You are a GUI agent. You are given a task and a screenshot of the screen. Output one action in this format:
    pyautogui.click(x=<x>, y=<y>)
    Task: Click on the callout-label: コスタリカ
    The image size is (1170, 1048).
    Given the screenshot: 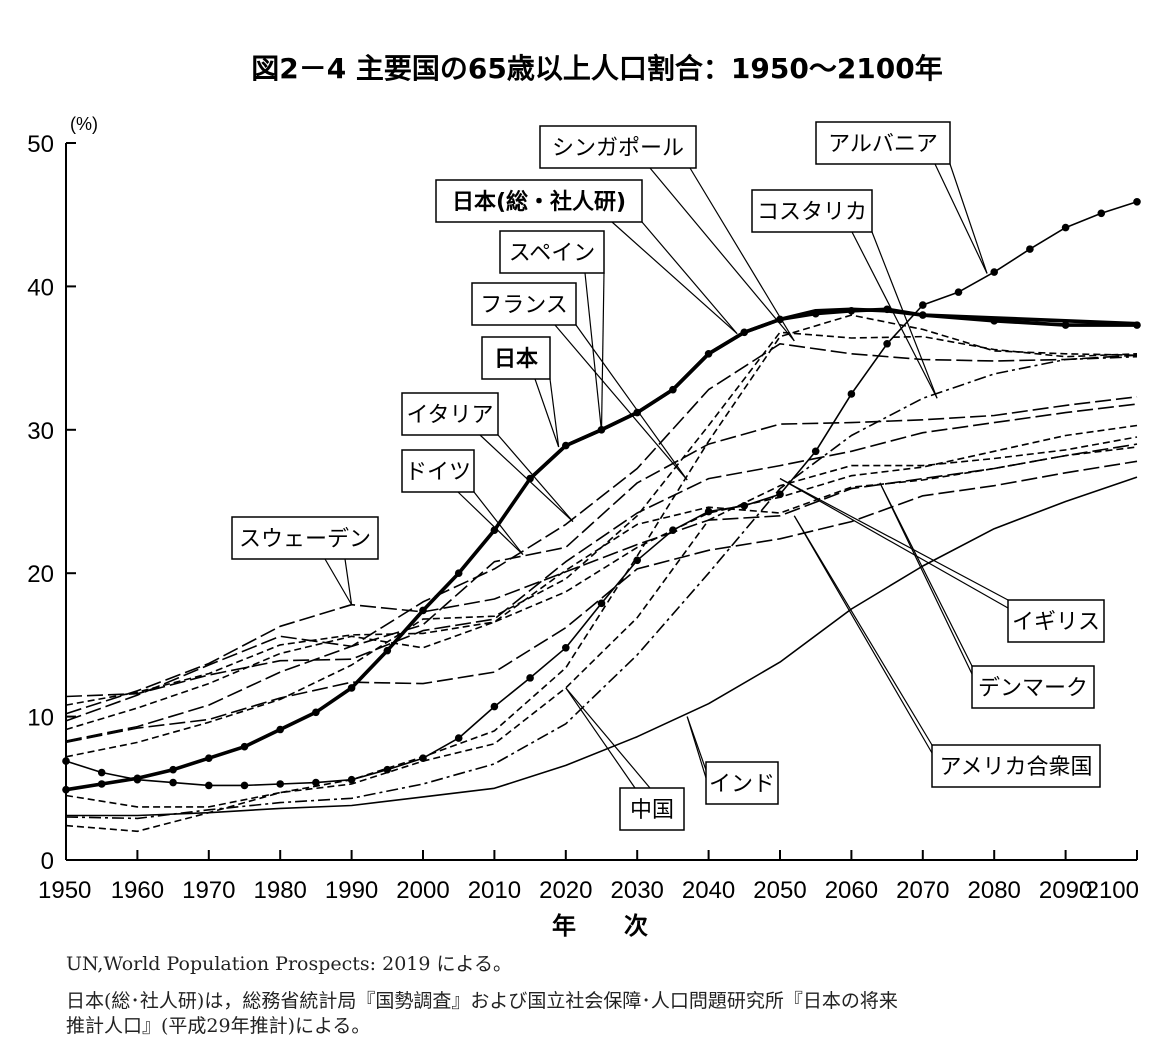 What is the action you would take?
    pyautogui.click(x=812, y=212)
    